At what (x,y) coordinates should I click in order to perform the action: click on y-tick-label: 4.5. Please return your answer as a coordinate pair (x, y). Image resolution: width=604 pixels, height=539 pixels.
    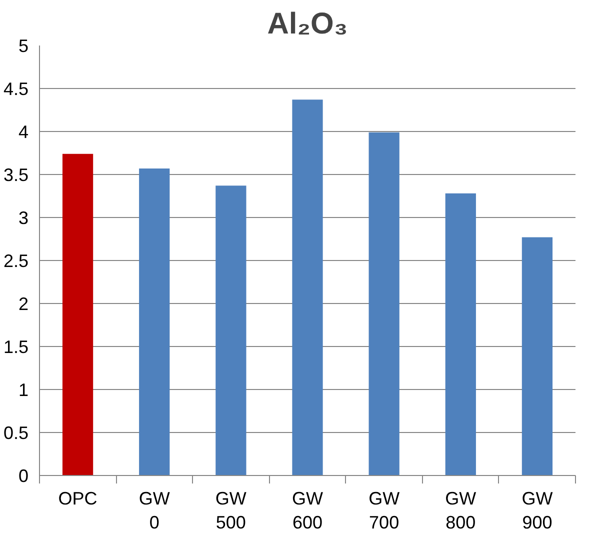
    Looking at the image, I should click on (16, 89).